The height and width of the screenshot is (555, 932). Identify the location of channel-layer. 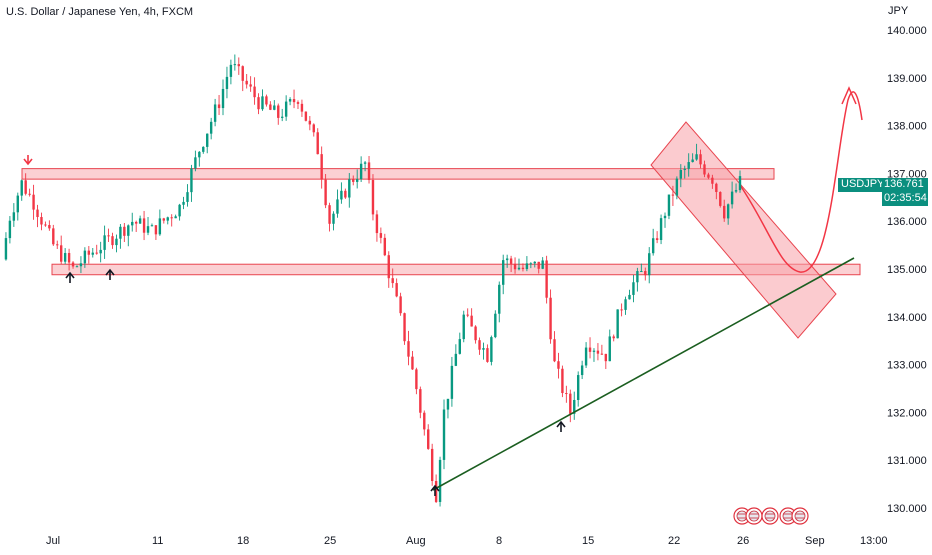
(756, 212).